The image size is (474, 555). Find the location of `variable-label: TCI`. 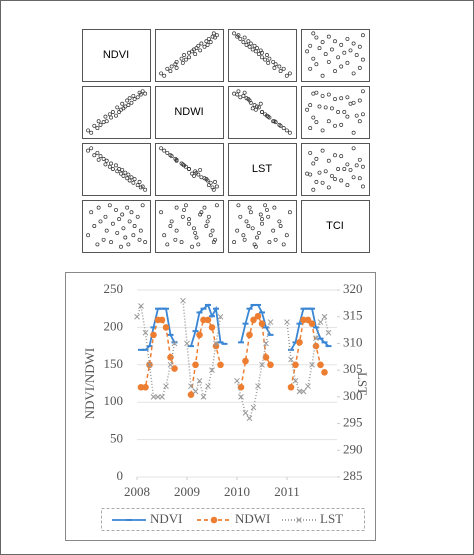

variable-label: TCI is located at coordinates (335, 226).